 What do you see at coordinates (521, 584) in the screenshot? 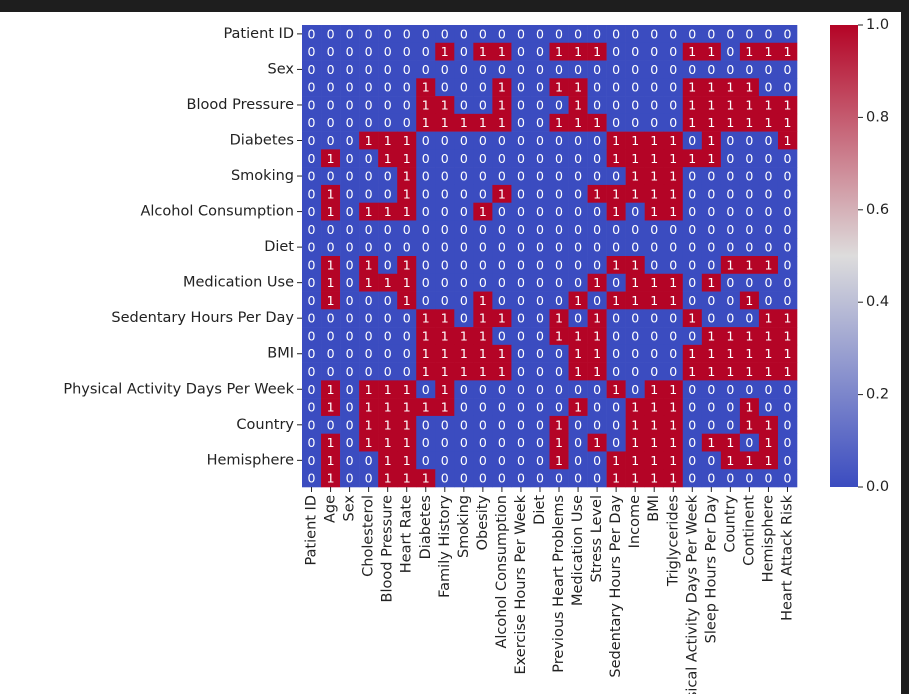
I see `x-tick-label: Exercise Hours Per Week` at bounding box center [521, 584].